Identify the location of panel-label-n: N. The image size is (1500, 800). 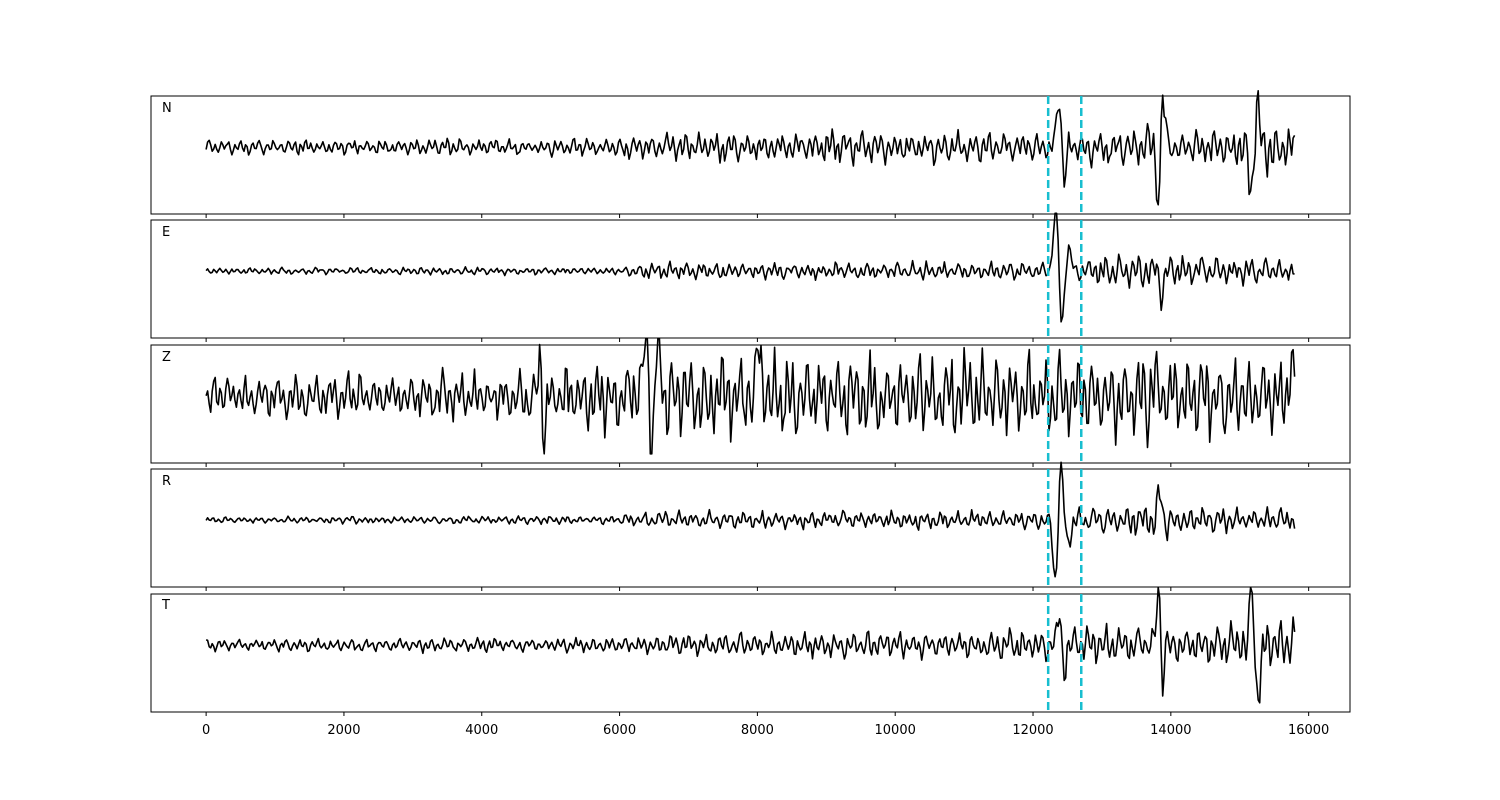
(167, 108).